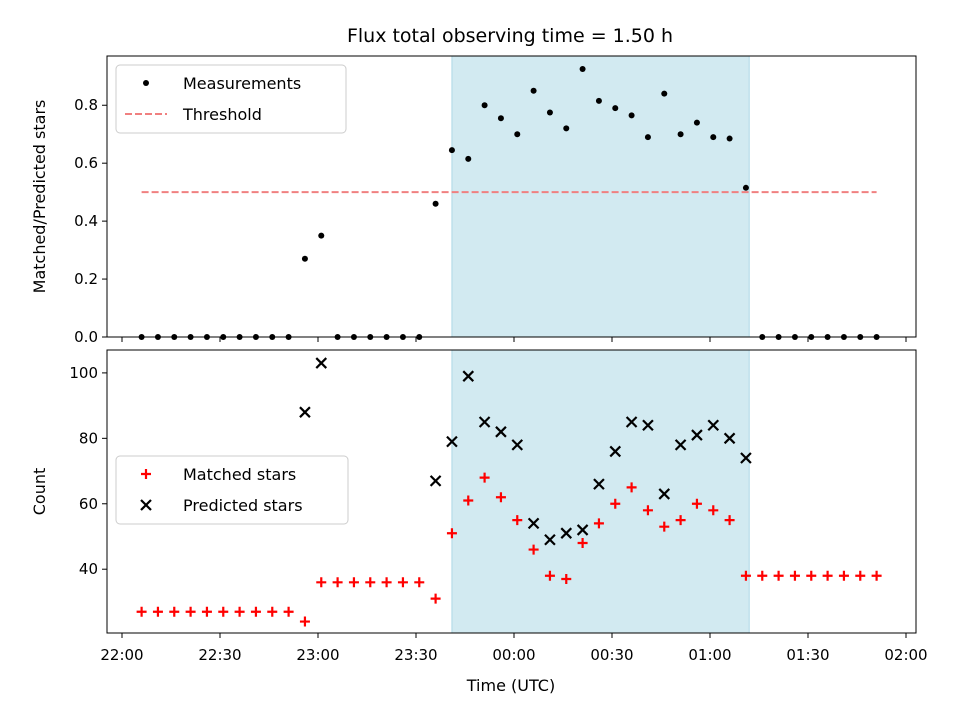 Image resolution: width=960 pixels, height=720 pixels. I want to click on shaded-region, so click(600, 491).